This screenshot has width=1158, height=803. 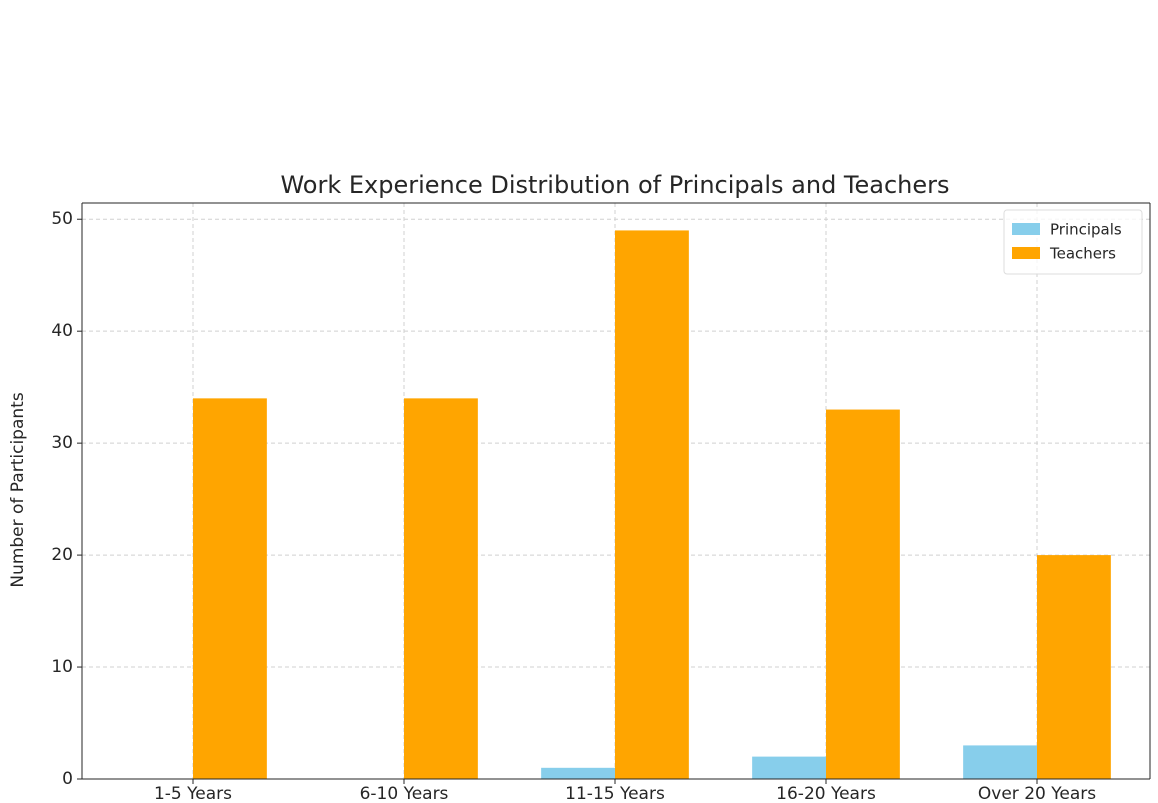 What do you see at coordinates (18, 489) in the screenshot?
I see `y-axis-label: Number of Participants` at bounding box center [18, 489].